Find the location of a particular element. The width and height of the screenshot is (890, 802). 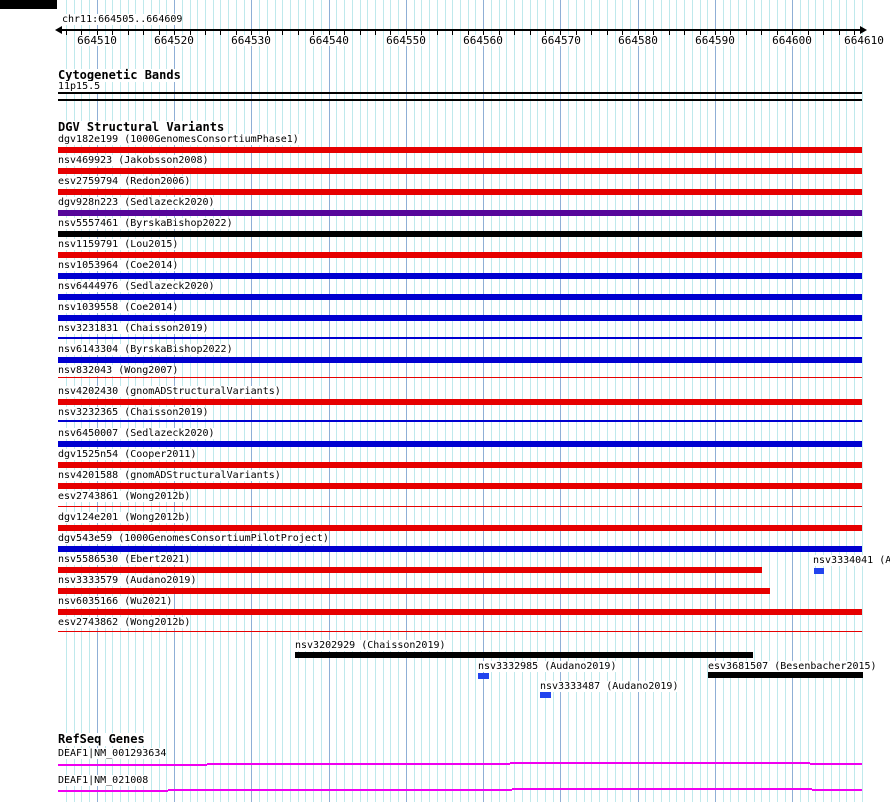

ruler-tick-label: 664550 is located at coordinates (406, 40).